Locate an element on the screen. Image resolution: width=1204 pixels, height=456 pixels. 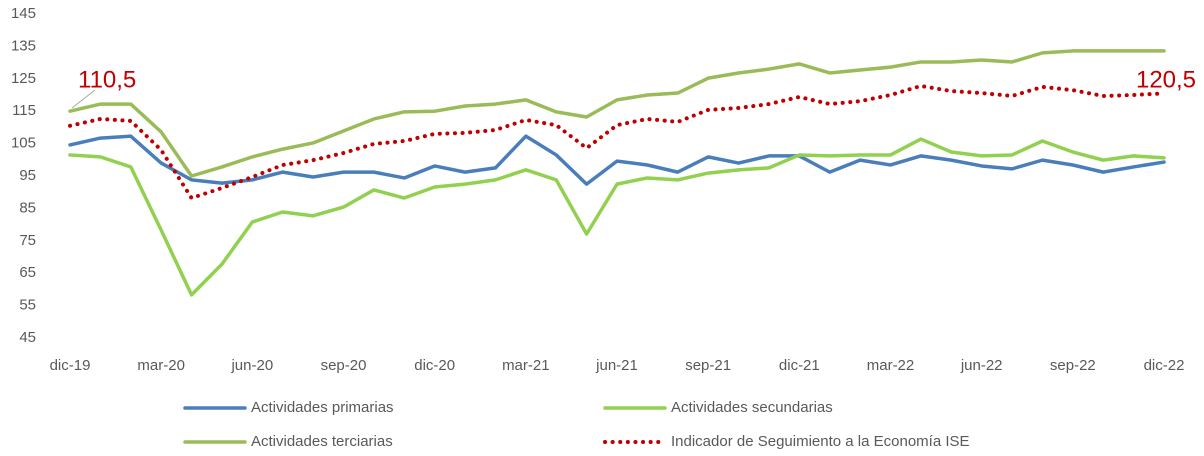
x-tick-label: dic-19 is located at coordinates (70, 365).